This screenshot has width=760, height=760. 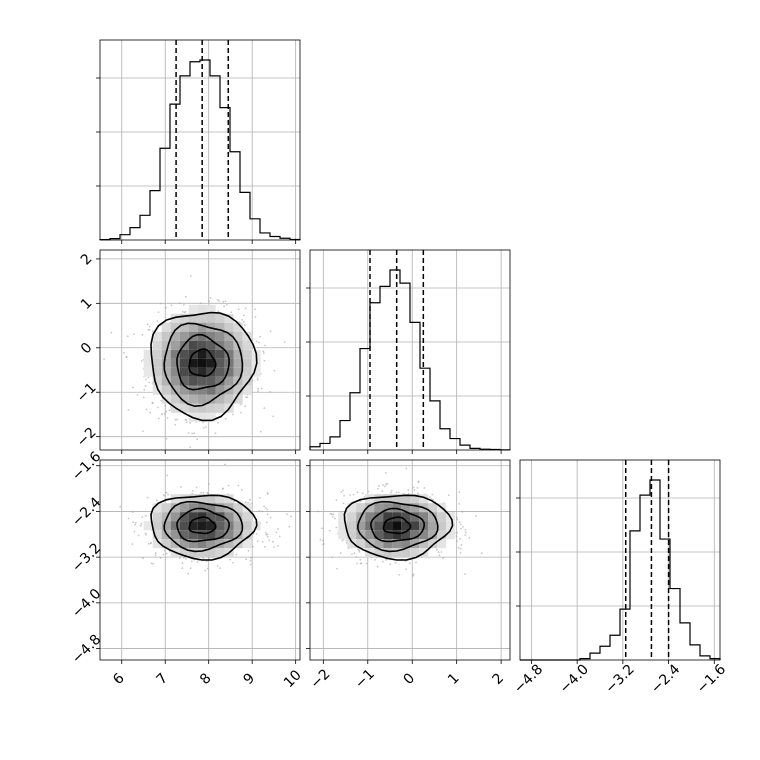 I want to click on x-tick-label-p2-0: −4.8, so click(x=528, y=678).